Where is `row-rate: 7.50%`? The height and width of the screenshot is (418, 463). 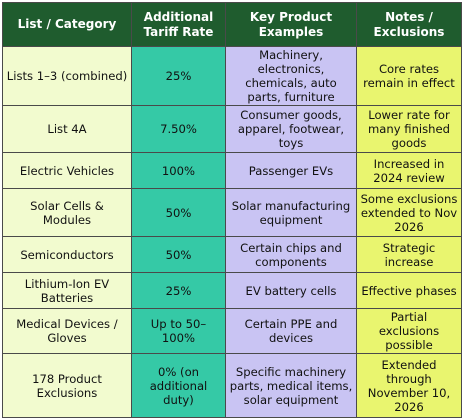 row-rate: 7.50% is located at coordinates (178, 129).